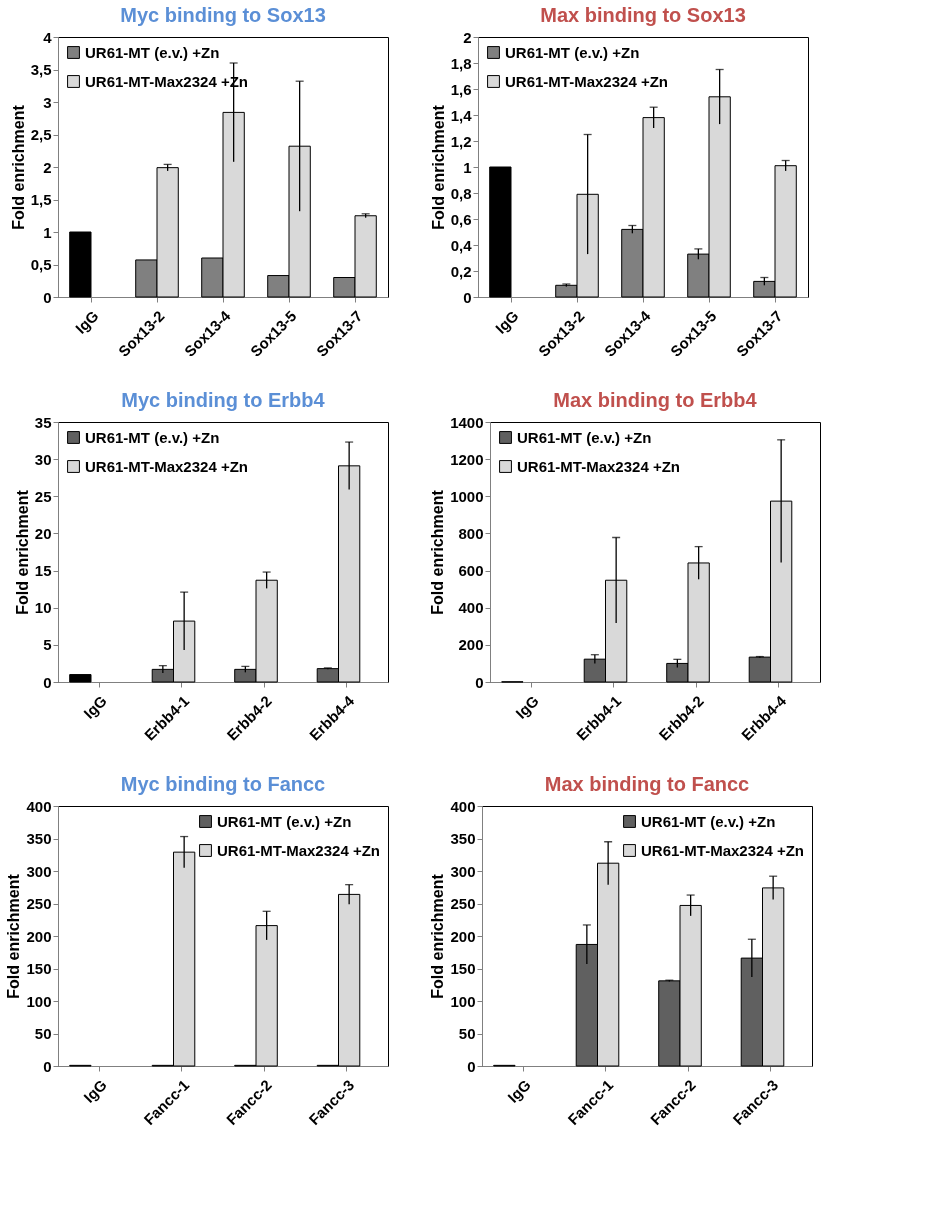 The width and height of the screenshot is (936, 1232). I want to click on y-tick-label: 25, so click(43, 496).